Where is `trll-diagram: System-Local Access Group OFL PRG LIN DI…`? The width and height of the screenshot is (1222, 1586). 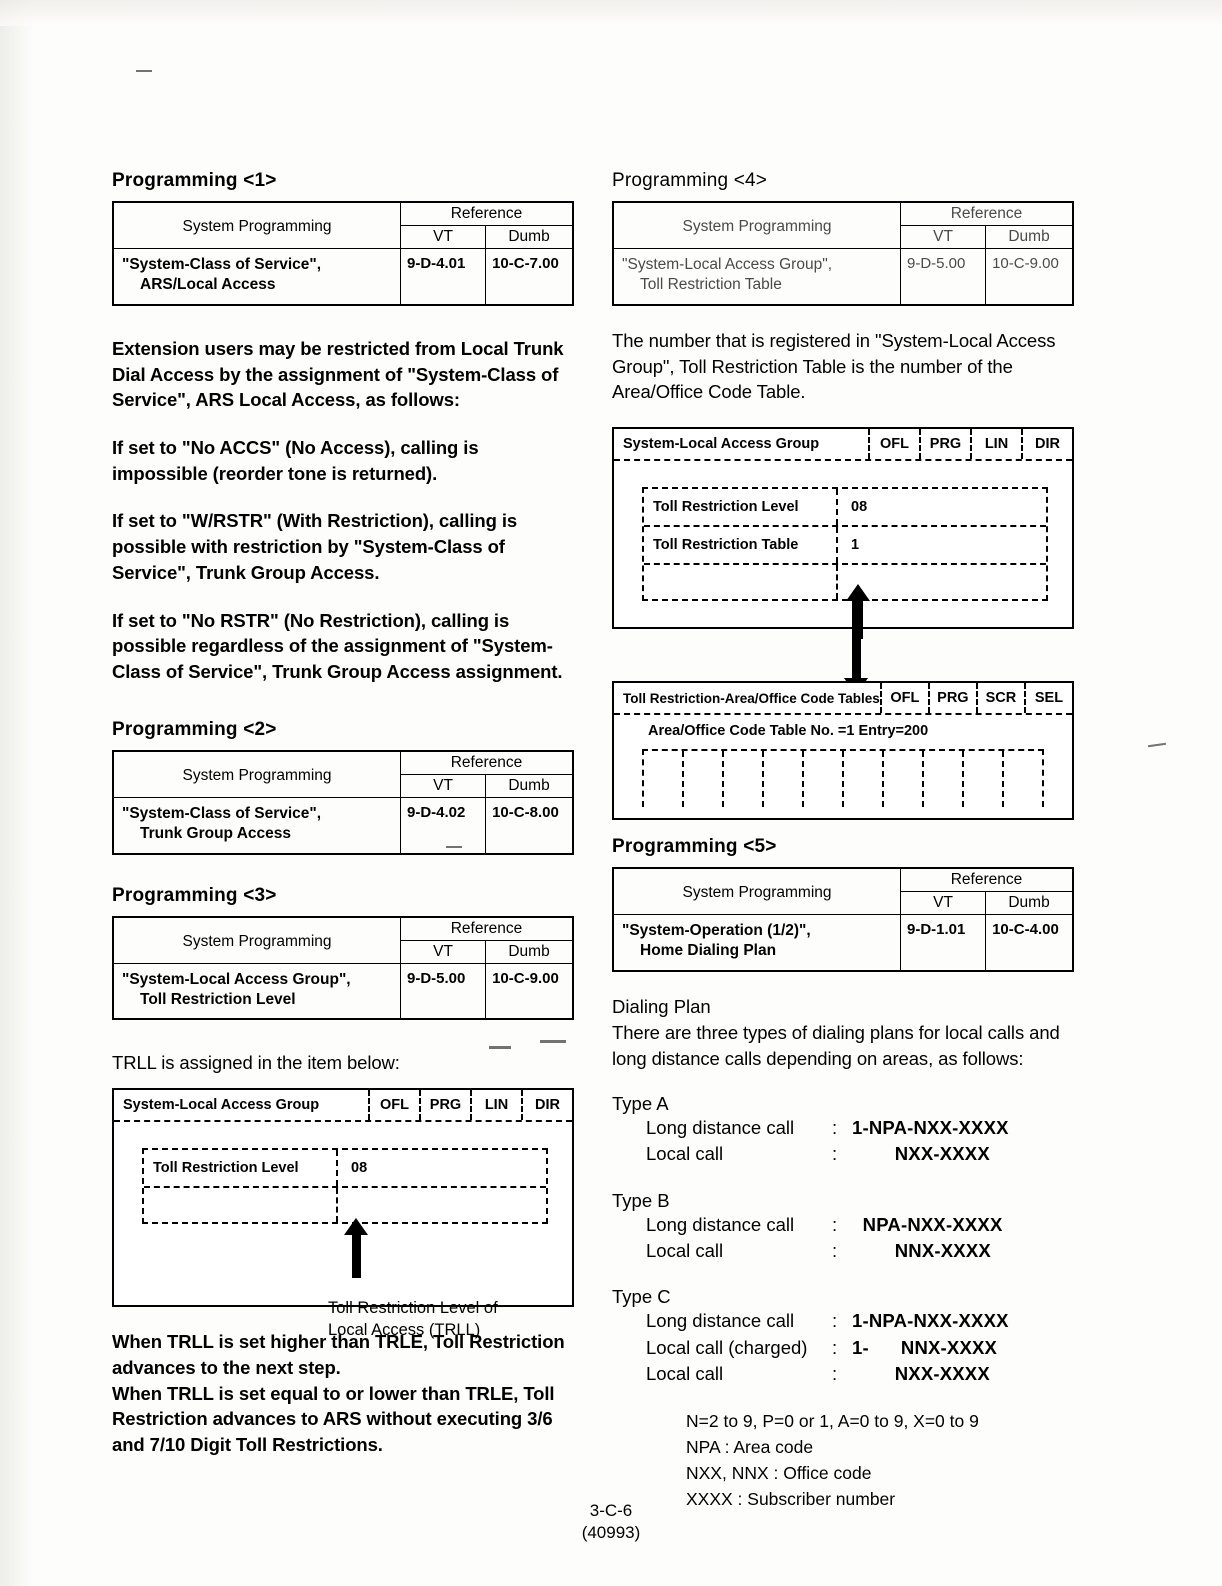 trll-diagram: System-Local Access Group OFL PRG LIN DI… is located at coordinates (343, 1213).